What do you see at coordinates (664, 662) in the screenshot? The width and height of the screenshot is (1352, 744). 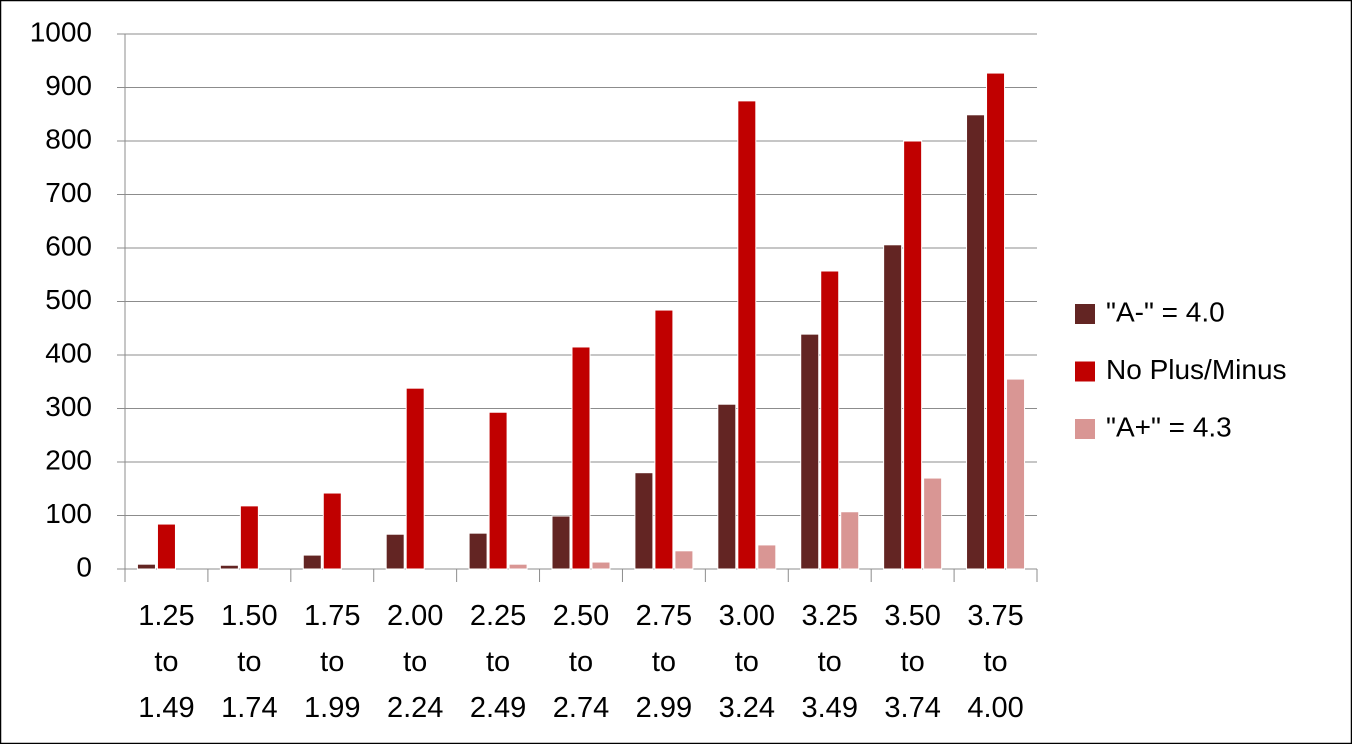 I see `x-tick-label: 2.75 to 2.99` at bounding box center [664, 662].